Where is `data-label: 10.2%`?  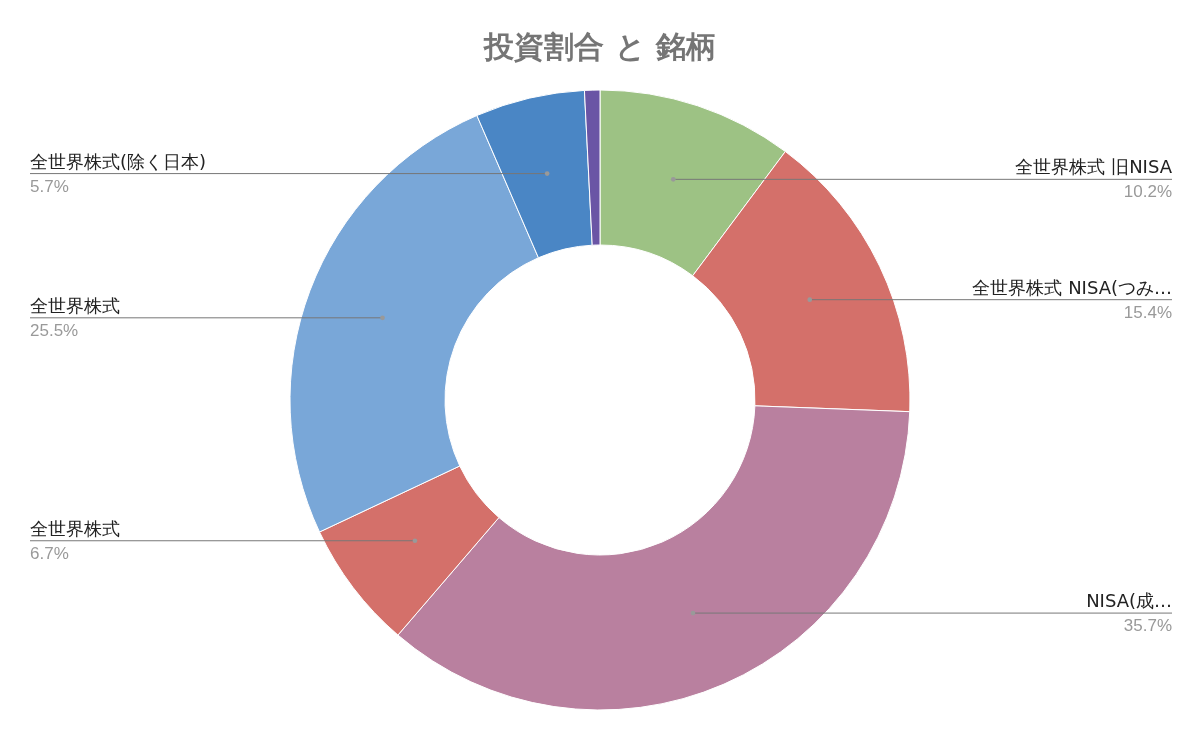
data-label: 10.2% is located at coordinates (1147, 192).